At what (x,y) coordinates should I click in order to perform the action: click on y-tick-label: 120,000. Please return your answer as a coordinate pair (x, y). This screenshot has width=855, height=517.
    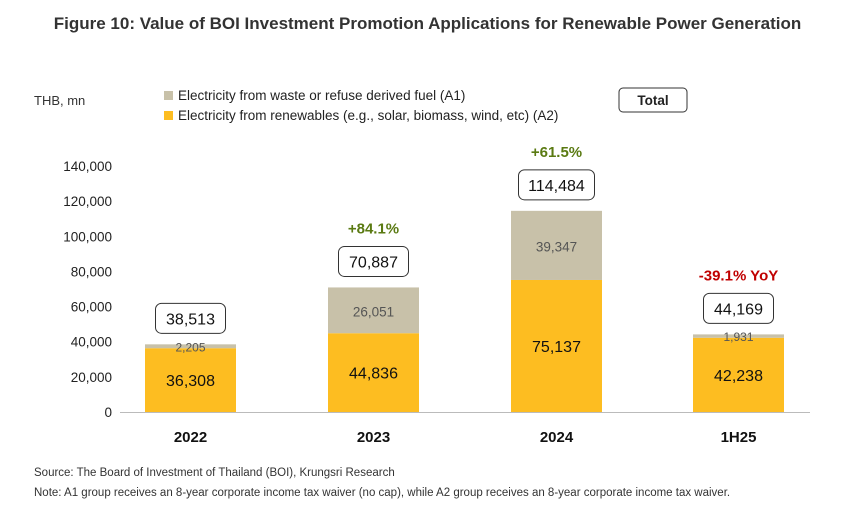
    Looking at the image, I should click on (87, 201).